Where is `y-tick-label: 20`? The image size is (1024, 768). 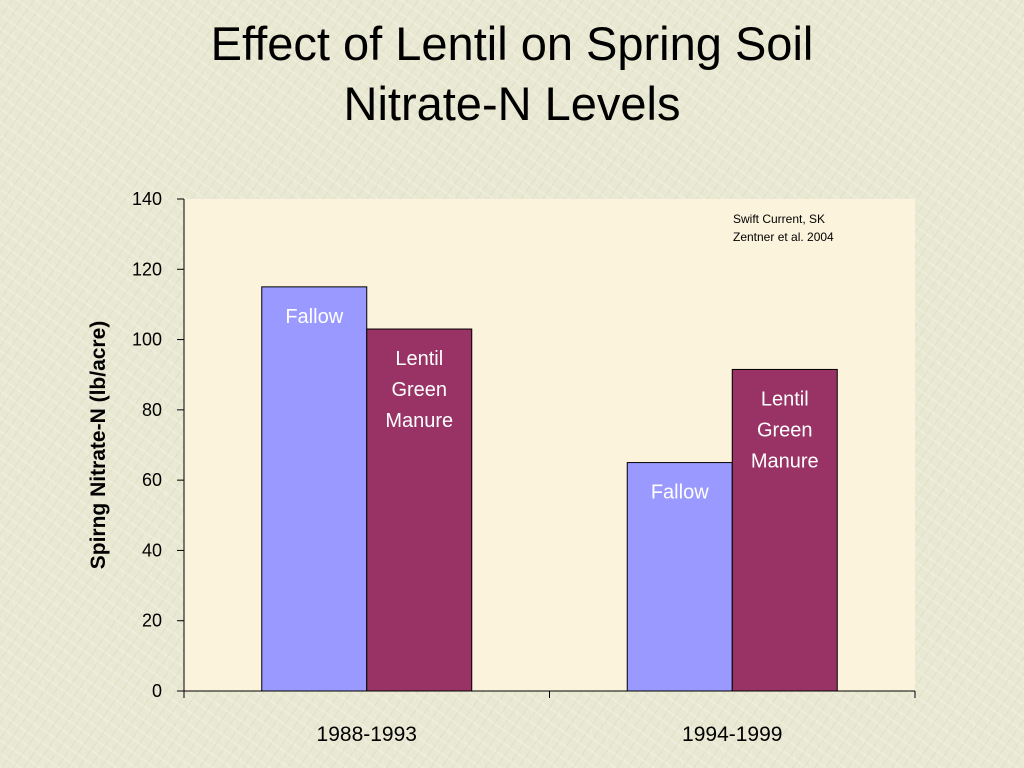 y-tick-label: 20 is located at coordinates (152, 621).